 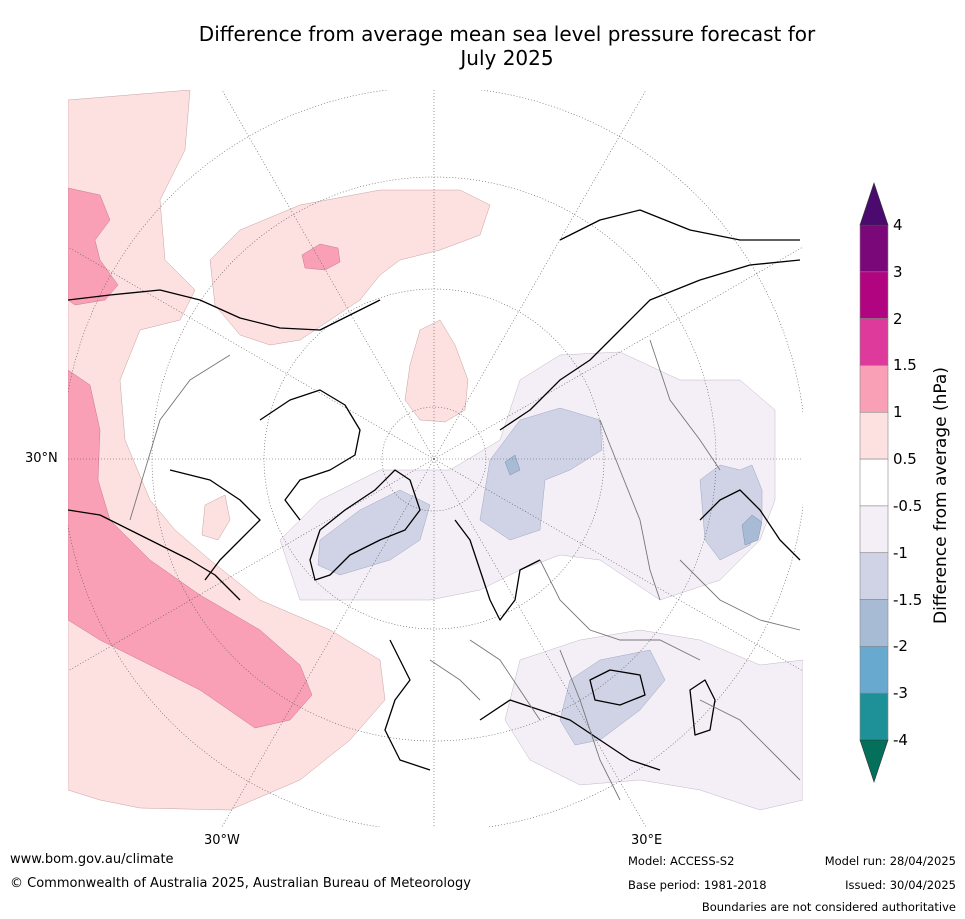 What do you see at coordinates (41, 458) in the screenshot?
I see `lat-label-30n: 30°N` at bounding box center [41, 458].